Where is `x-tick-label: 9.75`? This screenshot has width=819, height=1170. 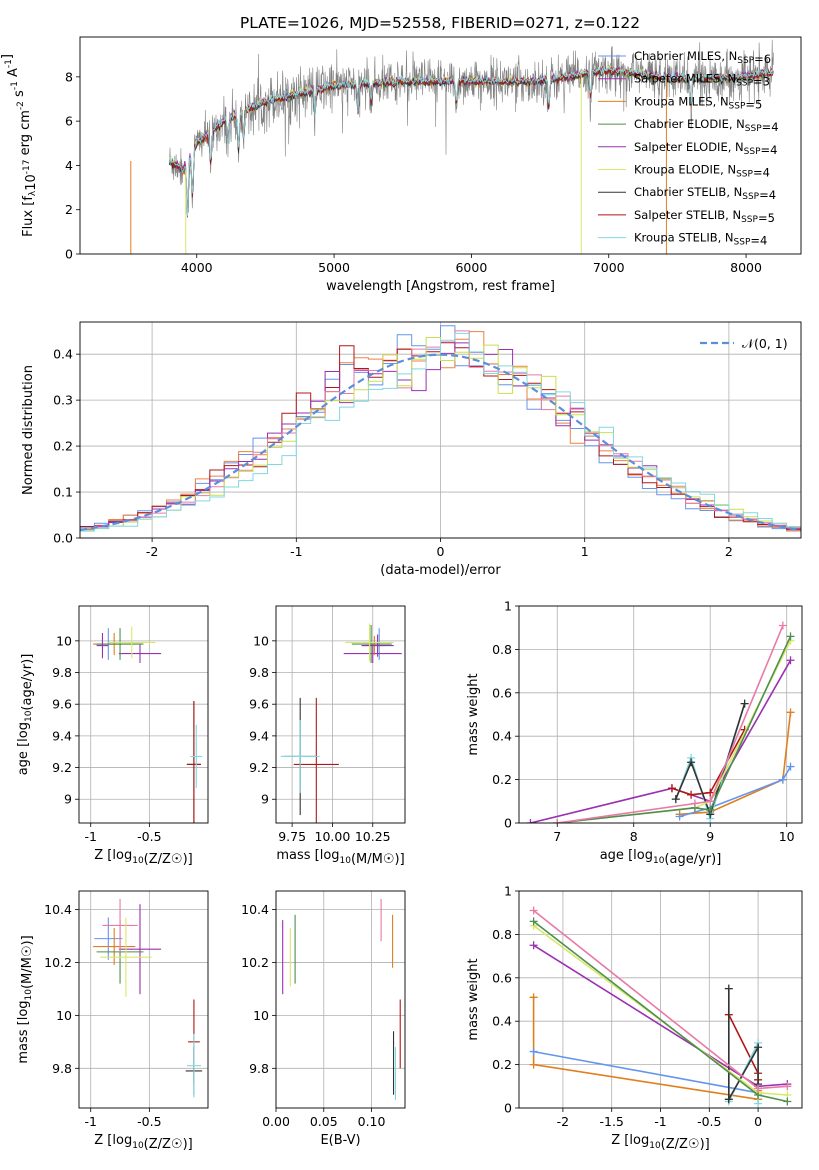
x-tick-label: 9.75 is located at coordinates (292, 836).